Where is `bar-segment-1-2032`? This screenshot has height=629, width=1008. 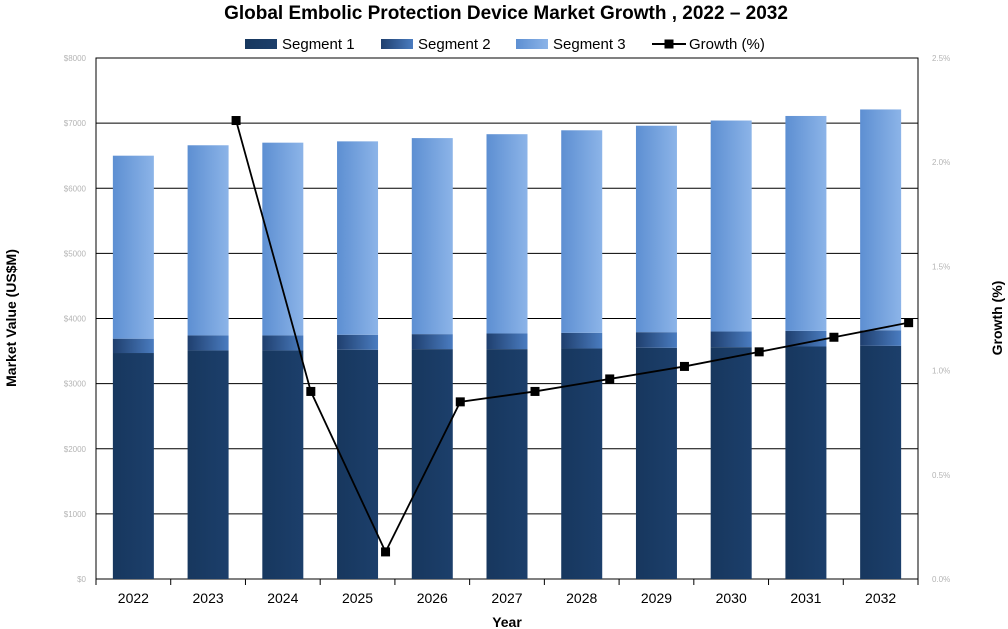 bar-segment-1-2032 is located at coordinates (881, 462).